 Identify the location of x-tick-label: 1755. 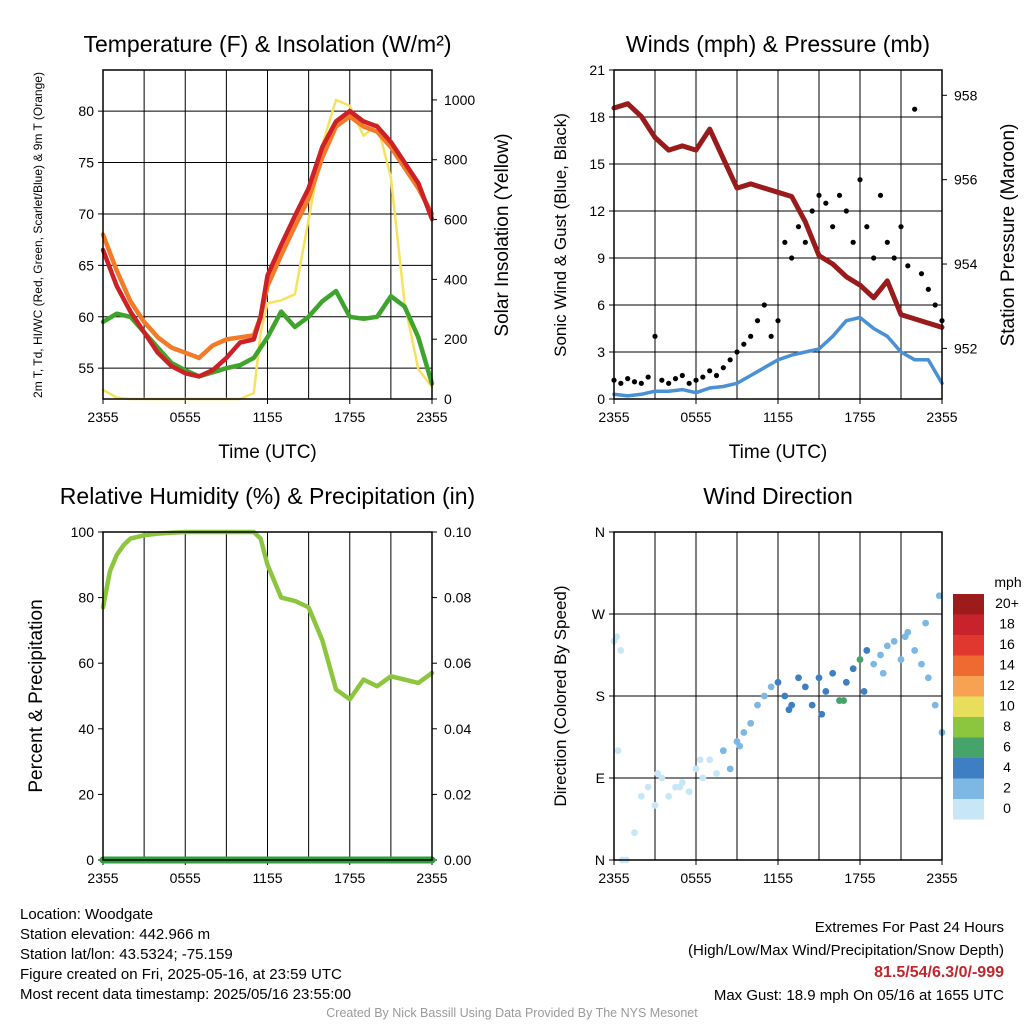
(859, 878).